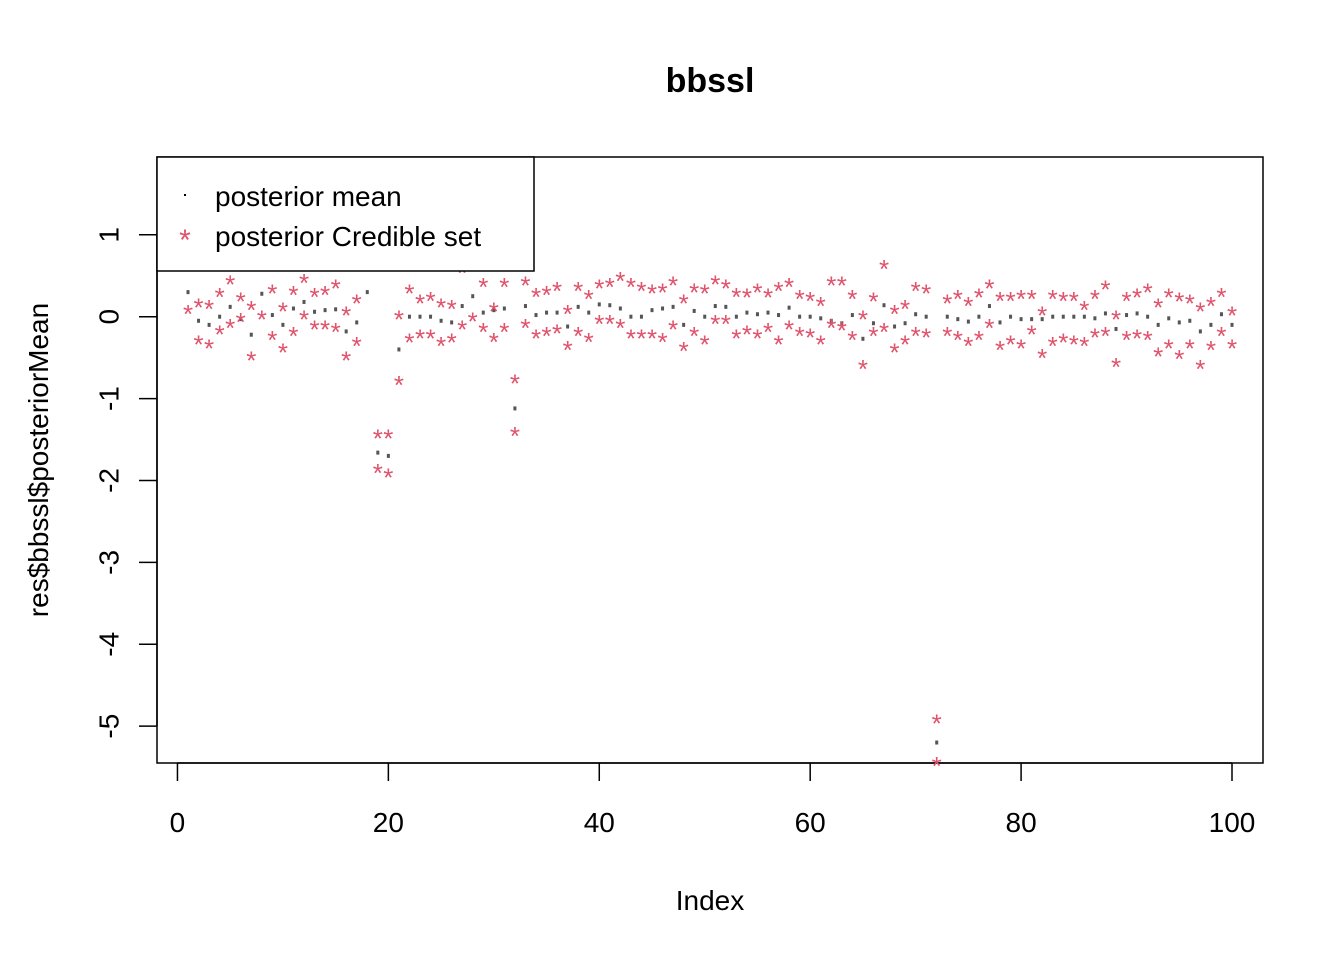 This screenshot has height=960, width=1344. What do you see at coordinates (109, 562) in the screenshot?
I see `y-tick-label: -3` at bounding box center [109, 562].